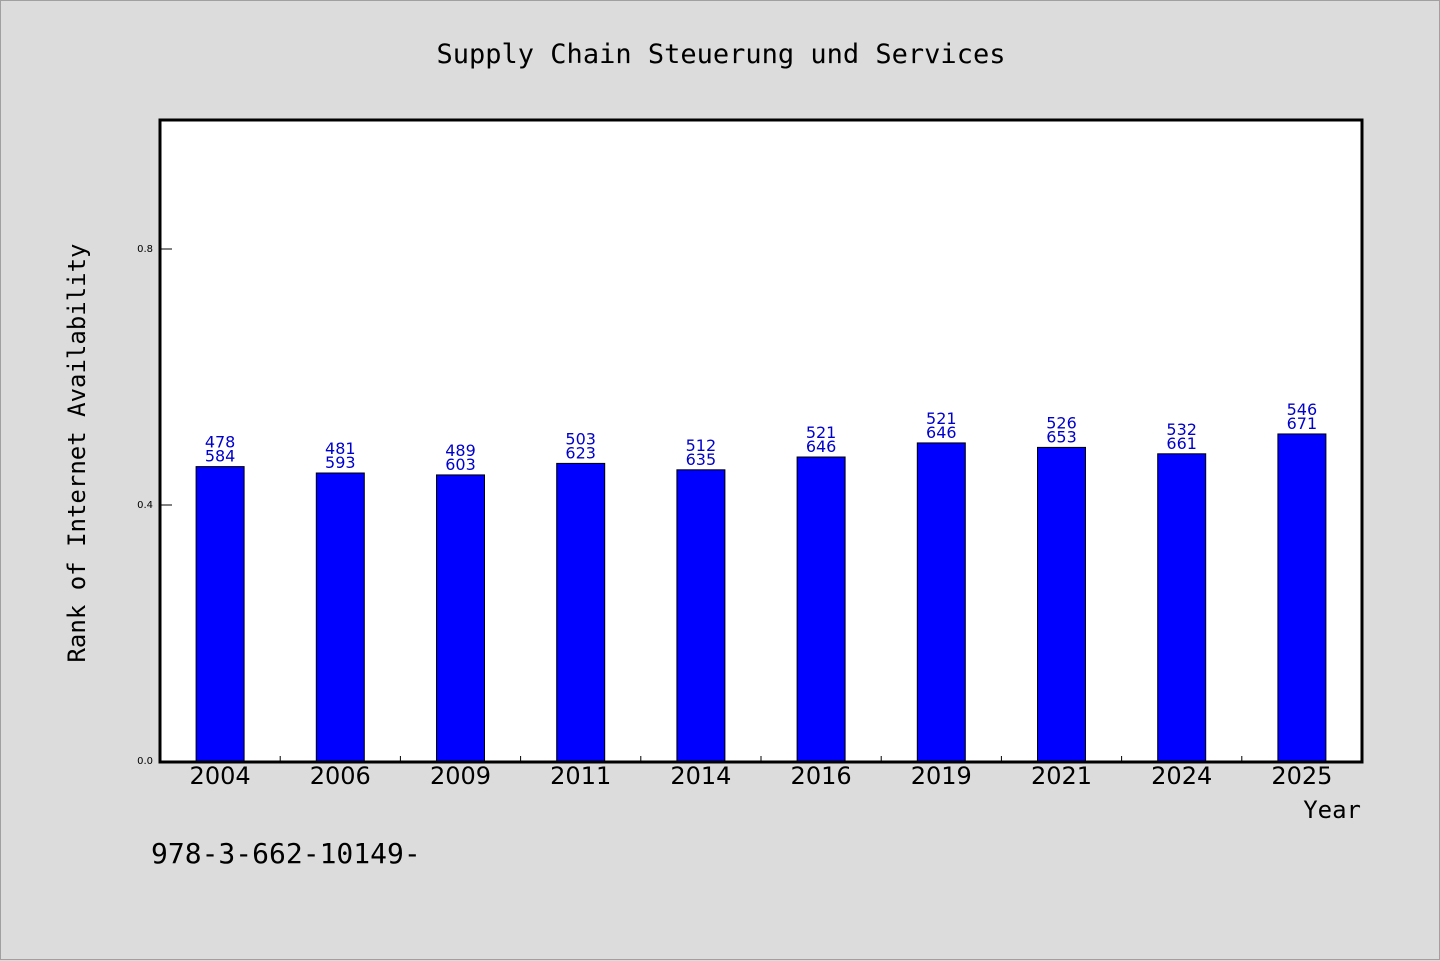  What do you see at coordinates (1181, 443) in the screenshot?
I see `data-label-bottom-2024: 661` at bounding box center [1181, 443].